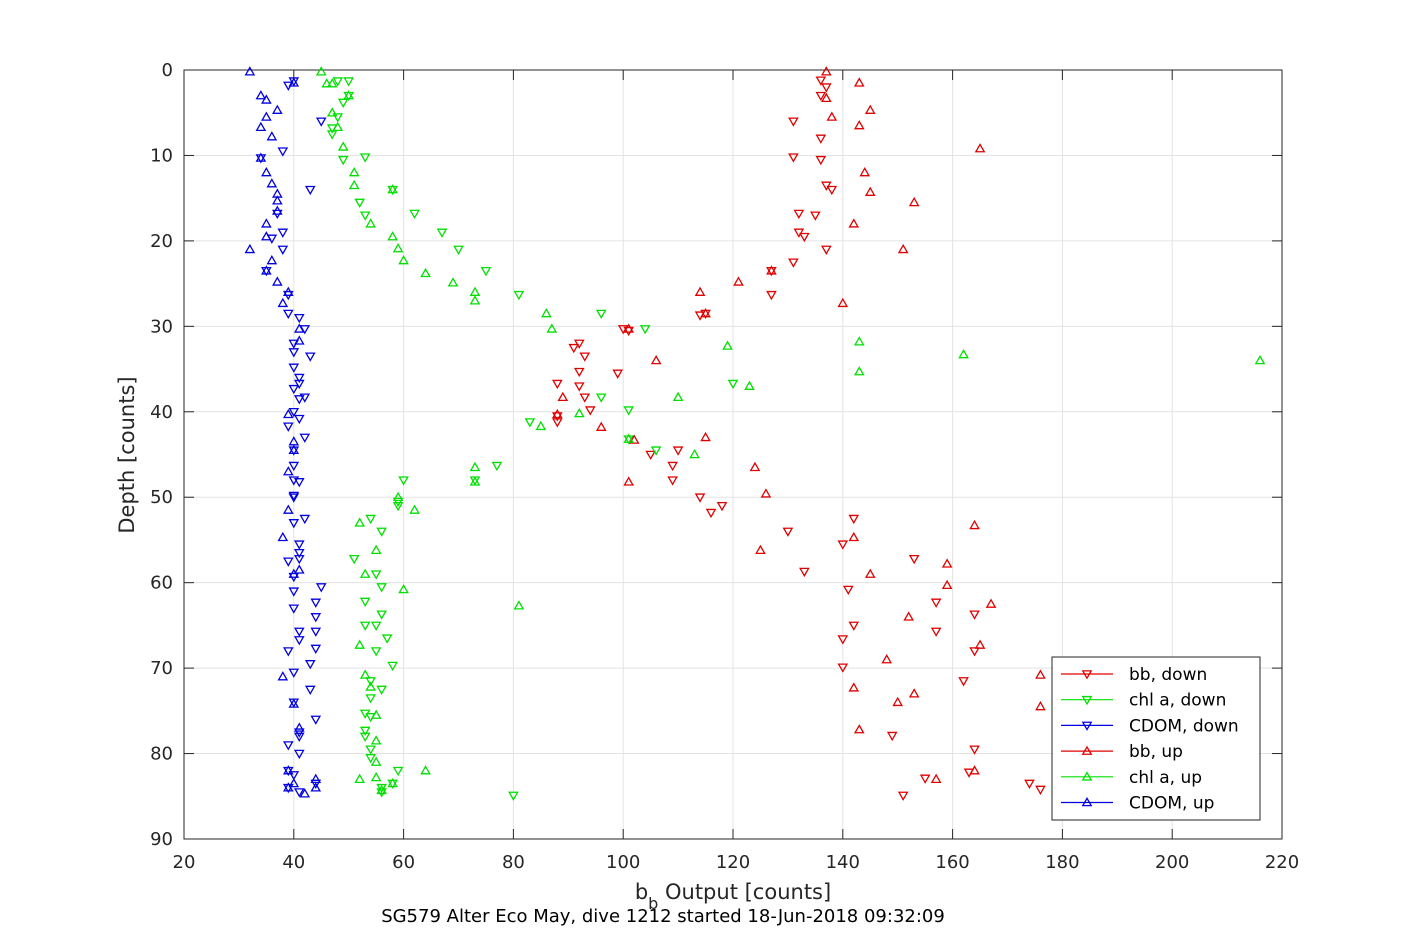  Describe the element at coordinates (161, 497) in the screenshot. I see `y-tick-label: 50` at that location.